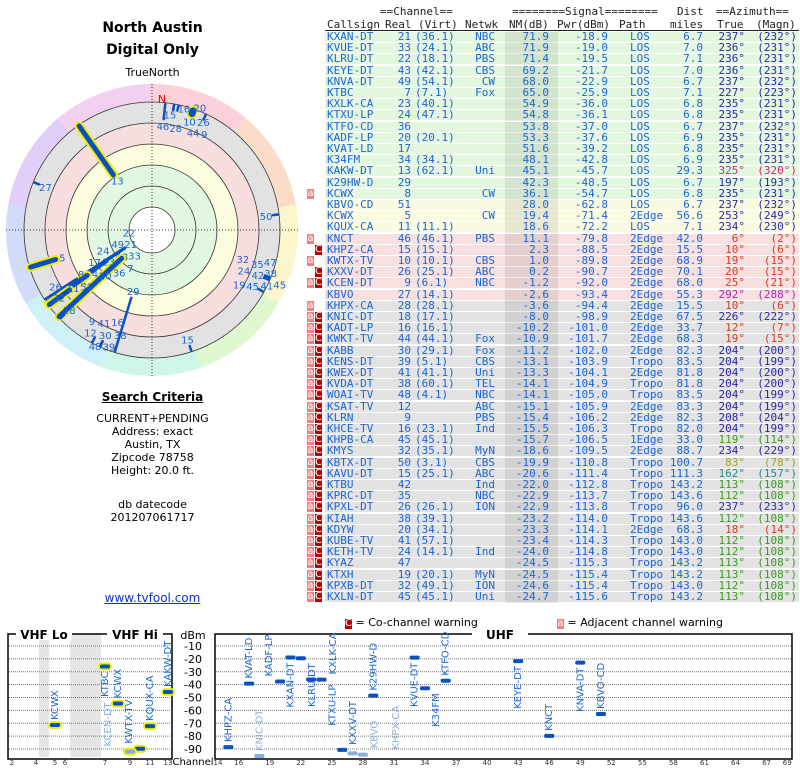  Describe the element at coordinates (611, 763) in the screenshot. I see `uhf-channel-tick: 52` at that location.